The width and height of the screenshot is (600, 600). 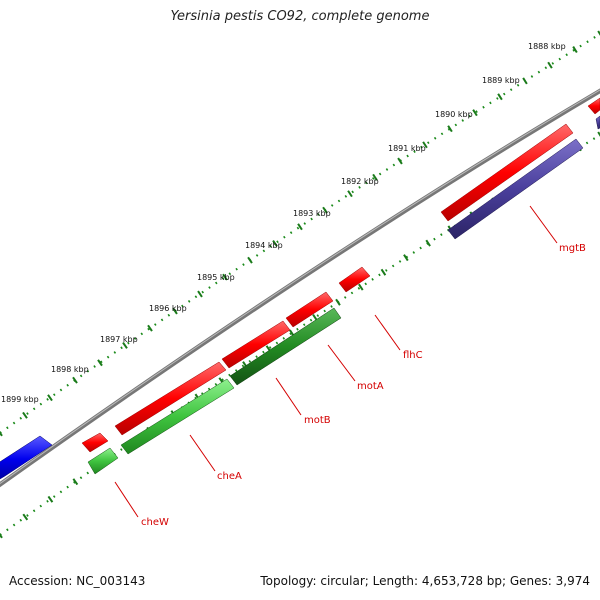 I want to click on page-title: Yersinia pestis CO92, complete genome, so click(x=300, y=16).